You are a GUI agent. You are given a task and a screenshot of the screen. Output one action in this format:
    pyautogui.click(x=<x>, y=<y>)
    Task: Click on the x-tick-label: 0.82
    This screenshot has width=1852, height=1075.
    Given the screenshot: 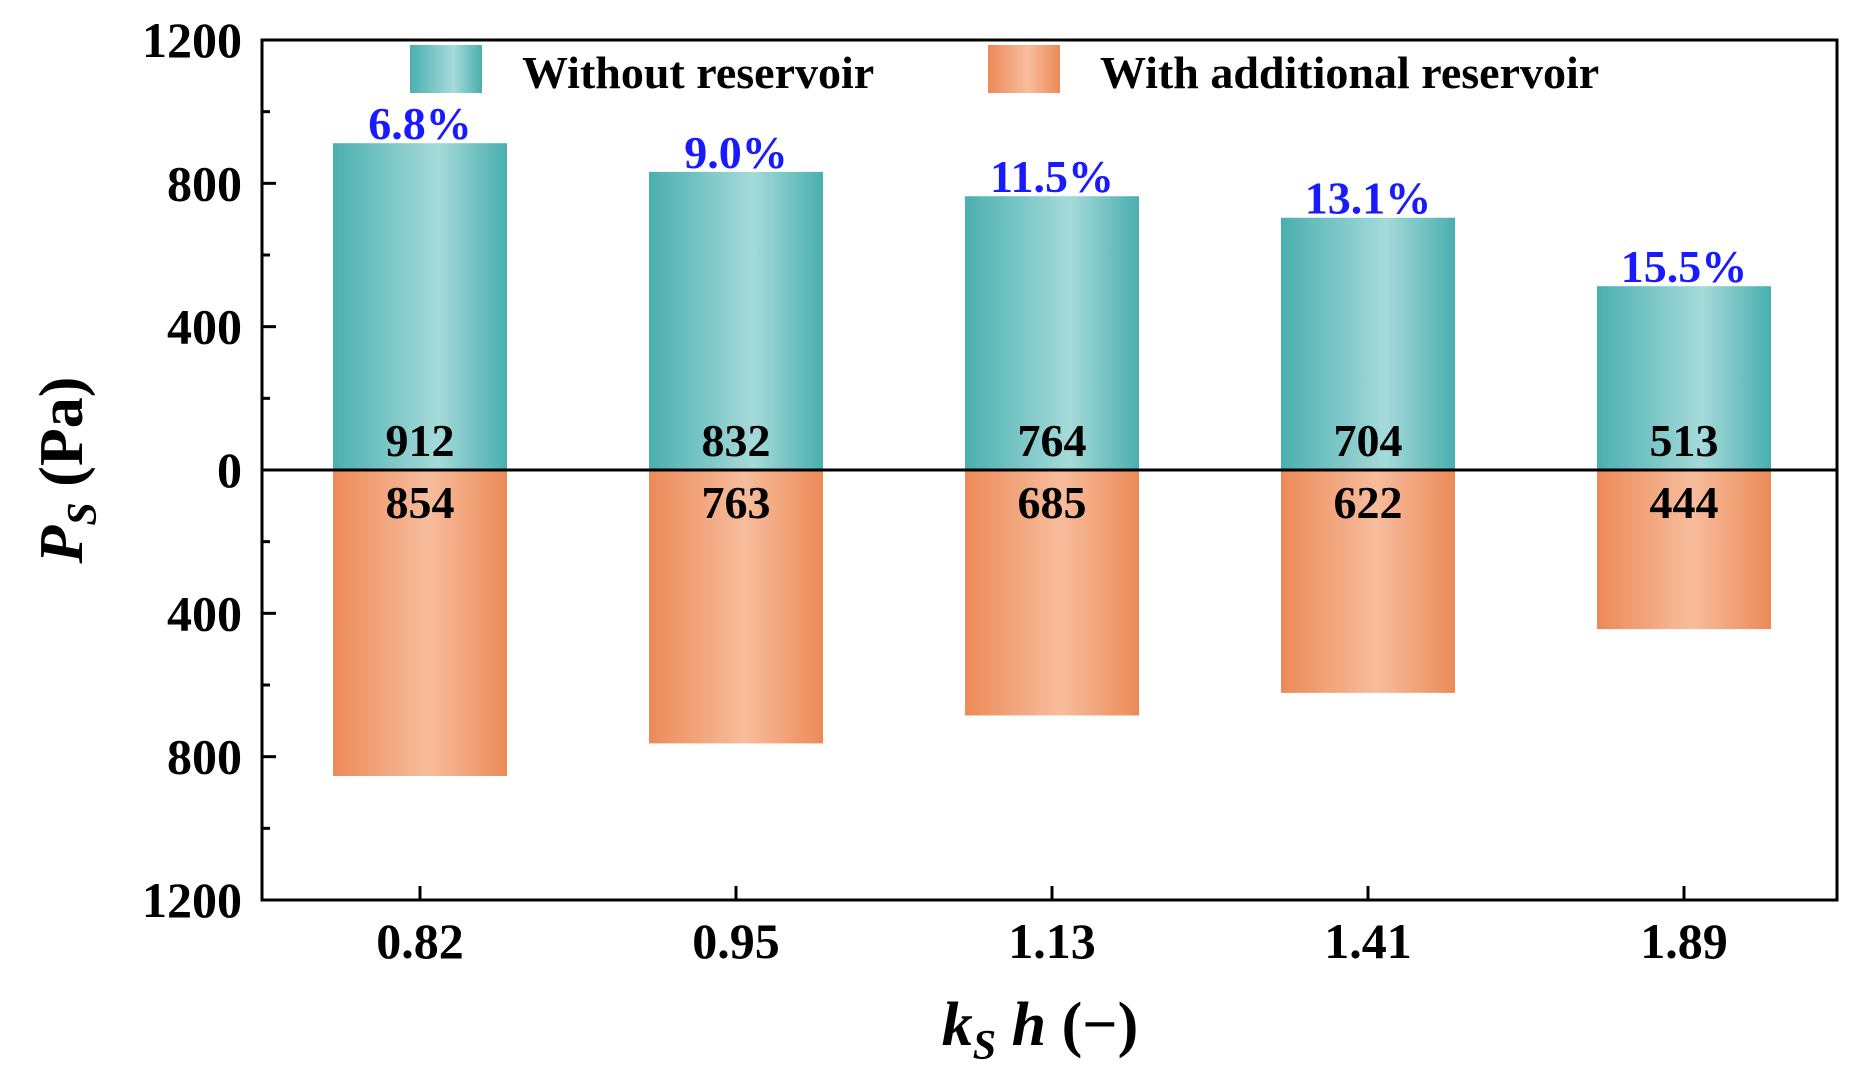 What is the action you would take?
    pyautogui.click(x=420, y=941)
    